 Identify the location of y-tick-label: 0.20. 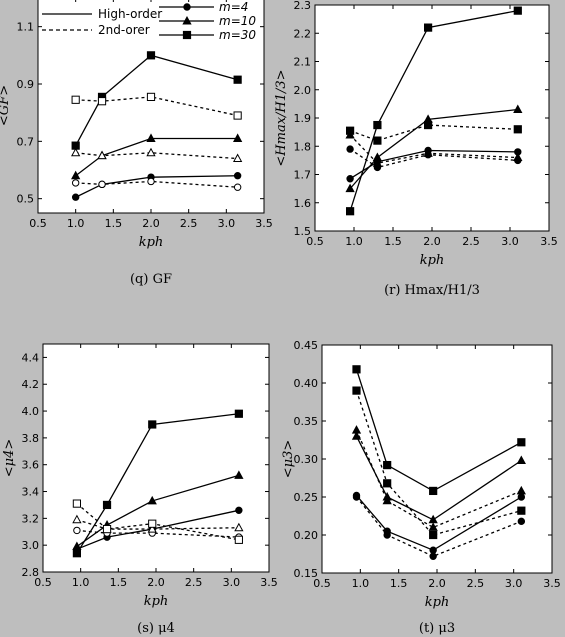
(306, 535).